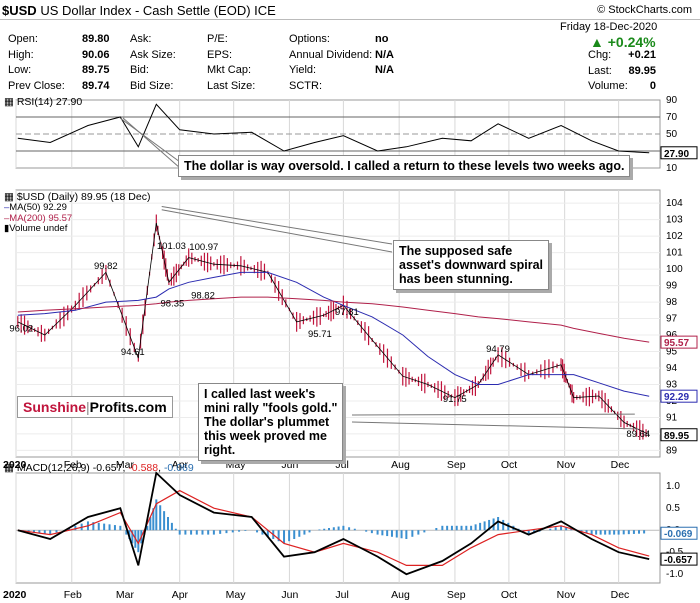 The width and height of the screenshot is (700, 603). I want to click on price-tick: 102, so click(674, 236).